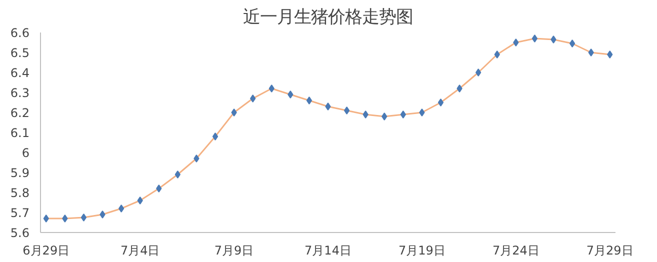 The image size is (657, 262). What do you see at coordinates (328, 18) in the screenshot?
I see `chart-title: 近一月生猪价格走势图` at bounding box center [328, 18].